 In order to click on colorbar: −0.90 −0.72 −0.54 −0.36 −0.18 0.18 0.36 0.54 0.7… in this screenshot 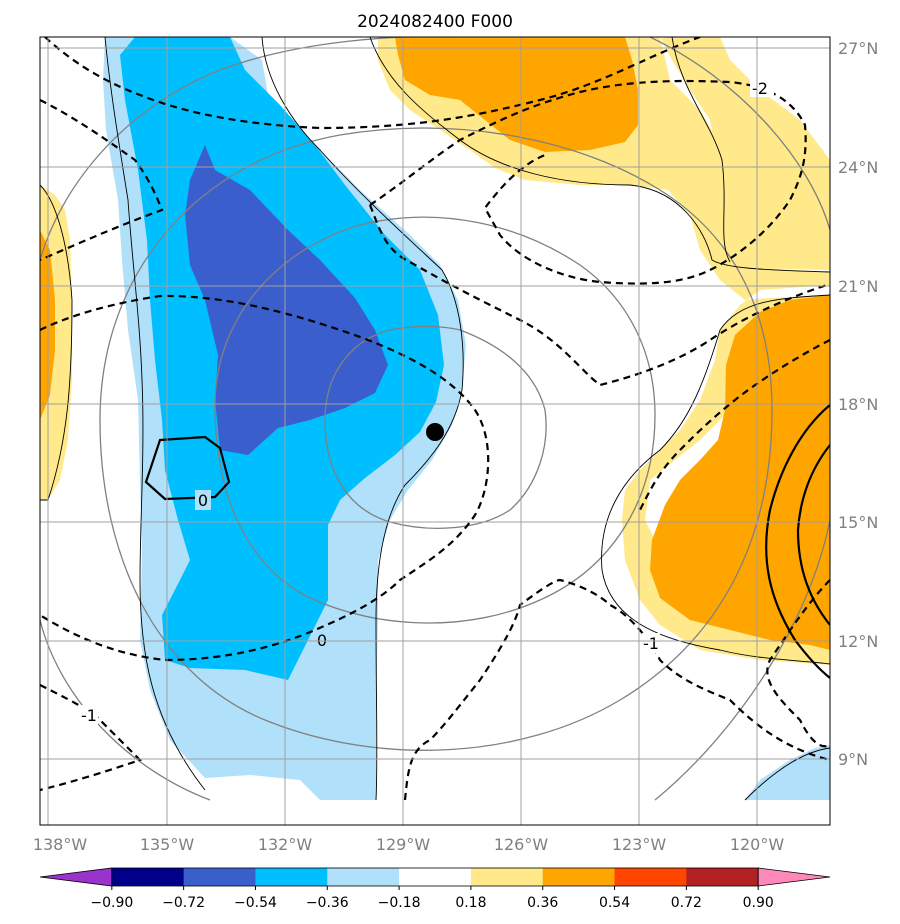, I will do `click(435, 889)`.